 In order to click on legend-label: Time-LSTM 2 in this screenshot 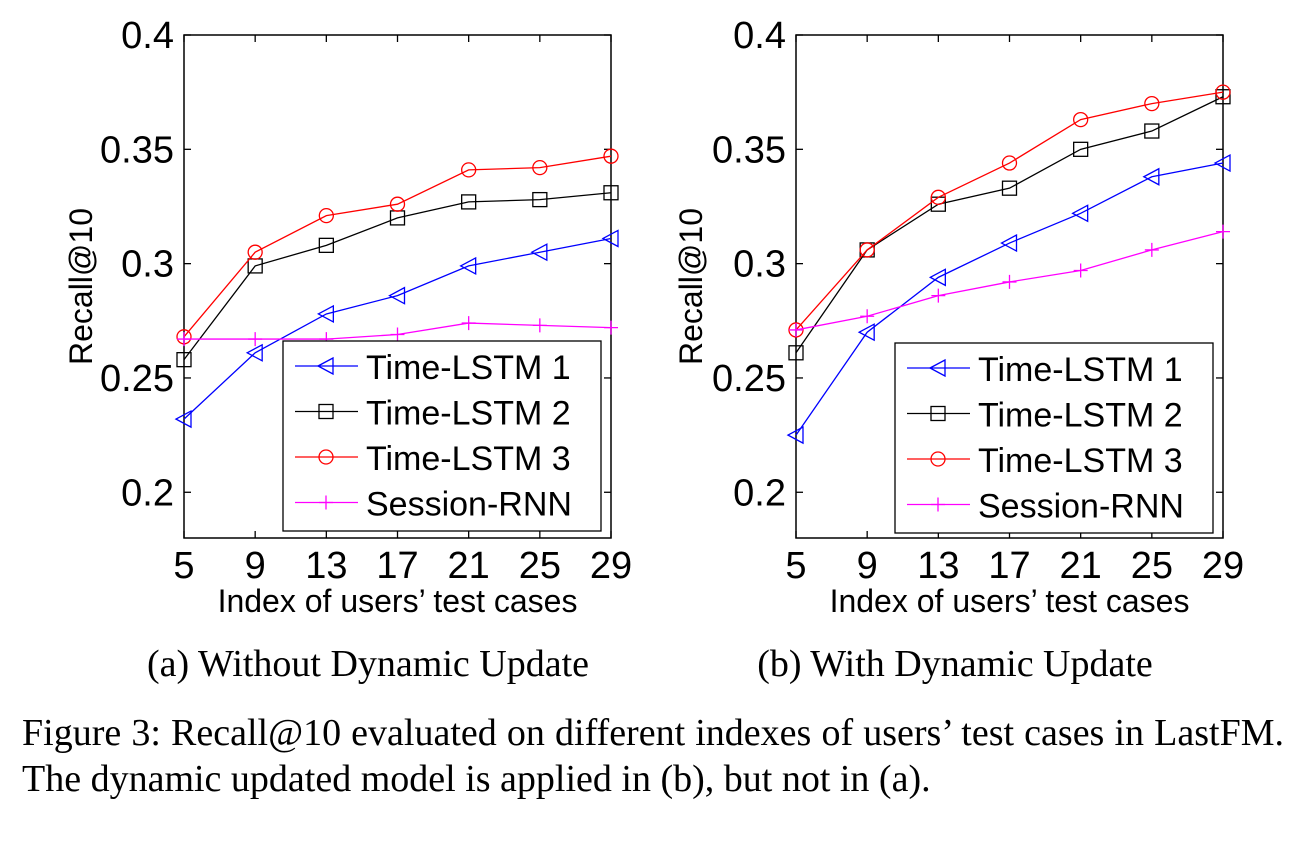, I will do `click(1080, 416)`.